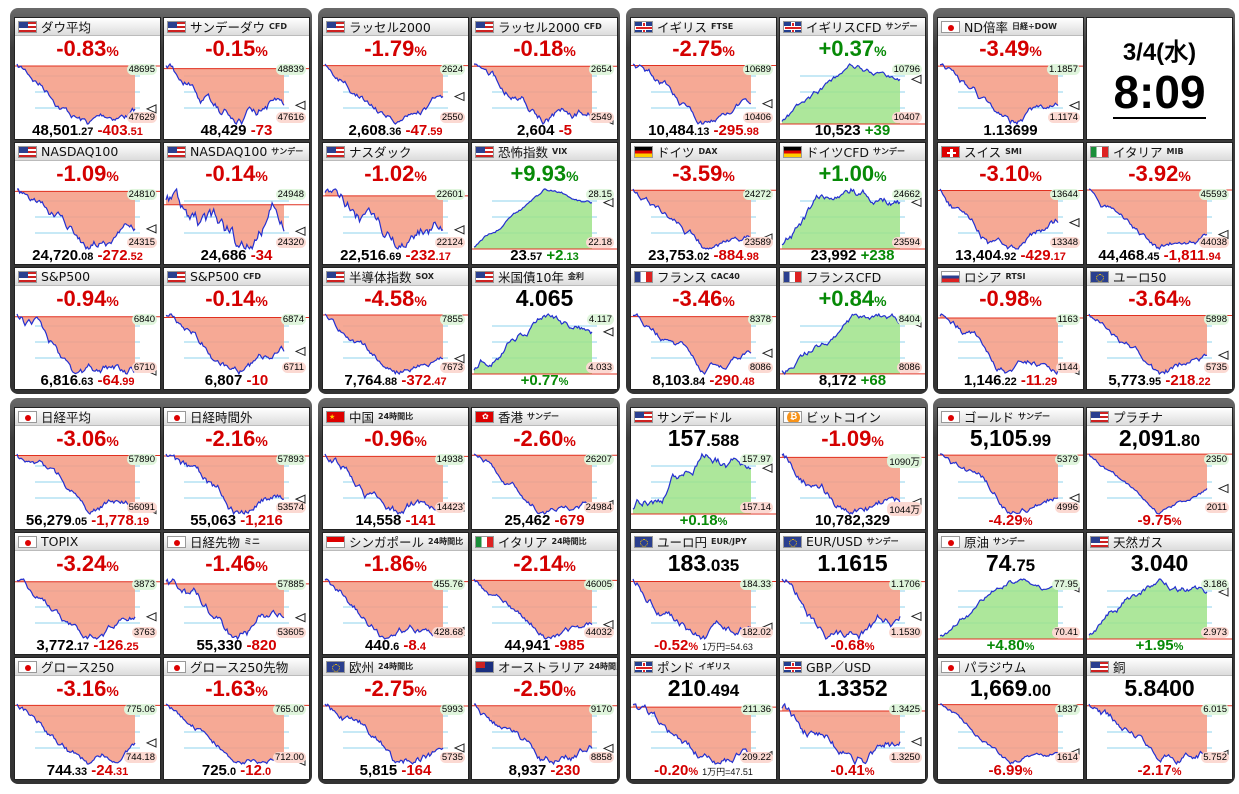 This screenshot has width=1239, height=794. Describe the element at coordinates (727, 772) in the screenshot. I see `yen-conversion: 1万円=47.51` at that location.